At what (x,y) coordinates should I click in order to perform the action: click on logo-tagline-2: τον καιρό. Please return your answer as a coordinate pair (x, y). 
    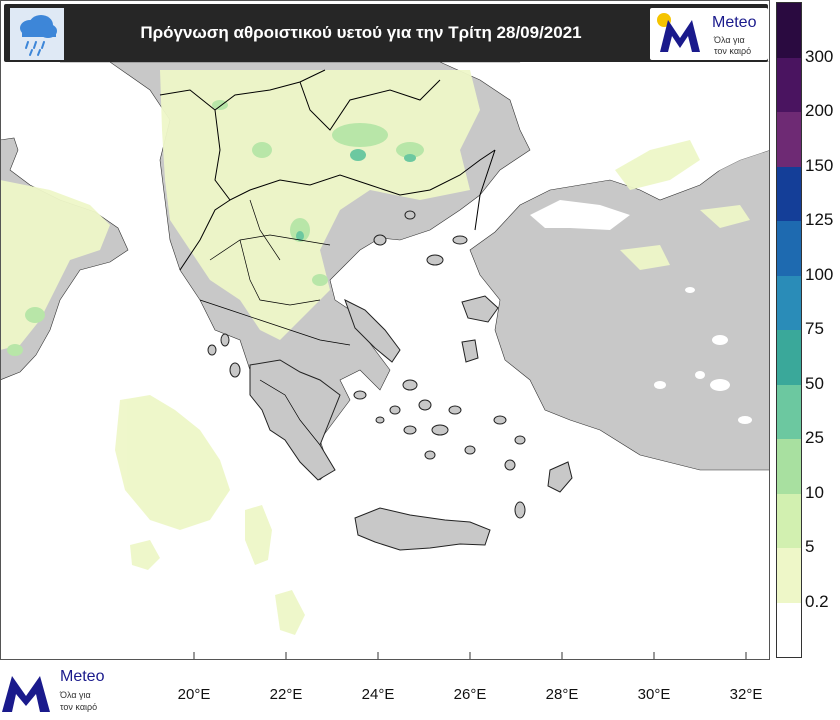
    Looking at the image, I should click on (733, 51).